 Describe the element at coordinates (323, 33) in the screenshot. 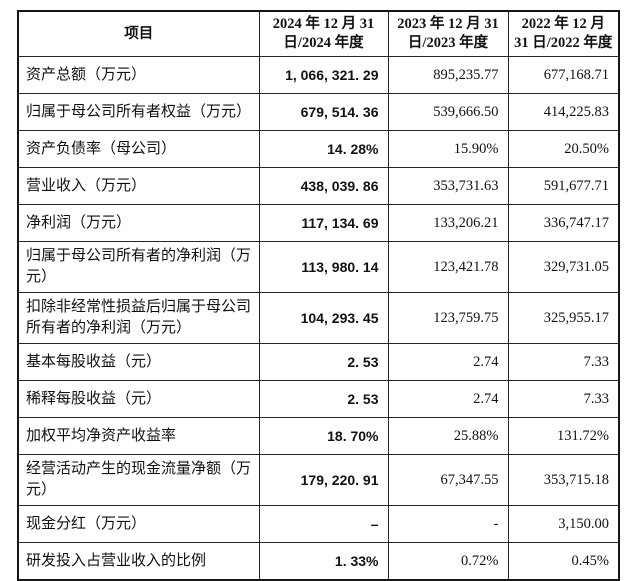

I see `col-header-2024: 2024 年 12 月 31 日/2024 年度` at that location.